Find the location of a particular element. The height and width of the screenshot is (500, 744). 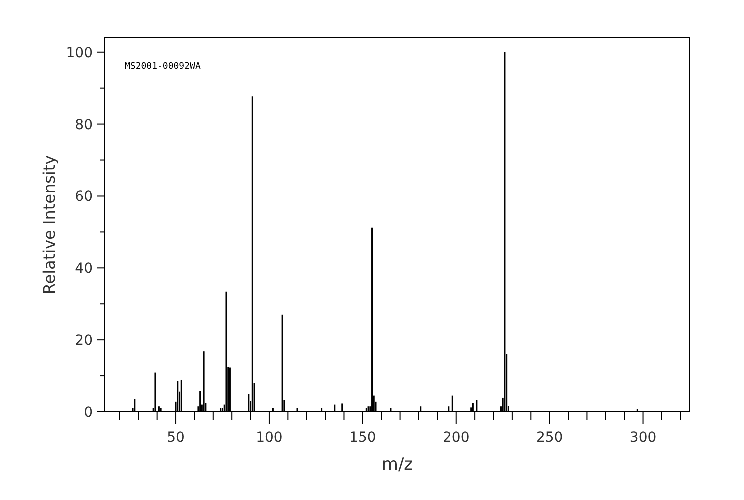

x-tick-label: 50 is located at coordinates (176, 438).